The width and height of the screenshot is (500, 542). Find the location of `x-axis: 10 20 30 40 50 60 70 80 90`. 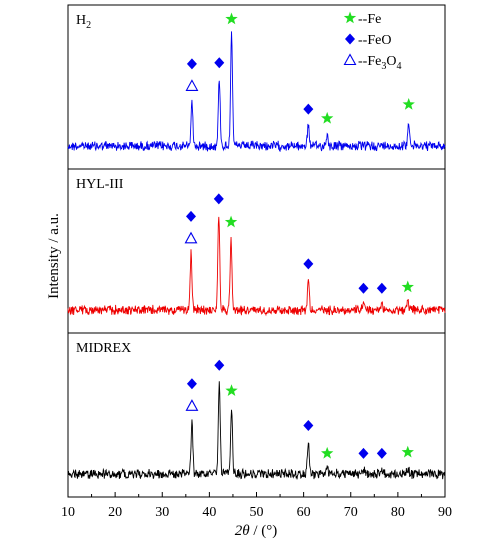

x-axis: 10 20 30 40 50 60 70 80 90 is located at coordinates (256, 506).